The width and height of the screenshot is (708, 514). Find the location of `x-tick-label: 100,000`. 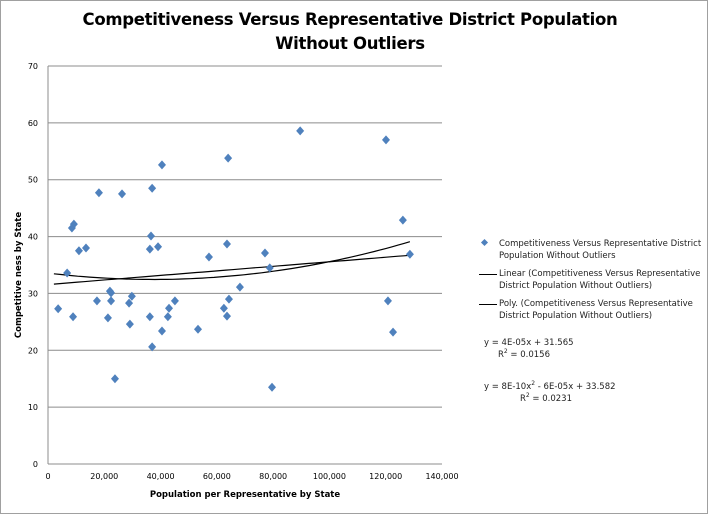

x-tick-label: 100,000 is located at coordinates (329, 476).